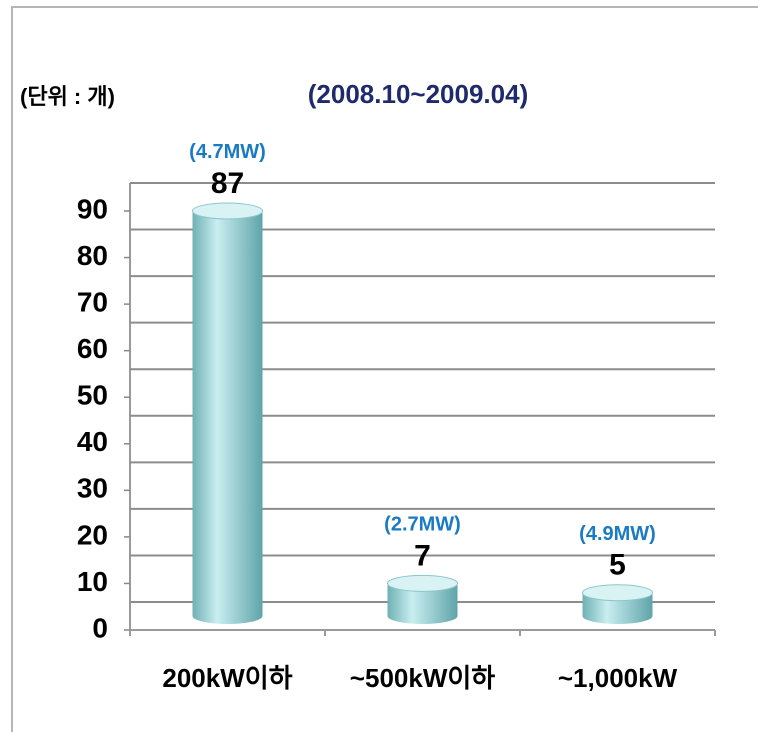  What do you see at coordinates (92, 348) in the screenshot?
I see `y-tick-label: 60` at bounding box center [92, 348].